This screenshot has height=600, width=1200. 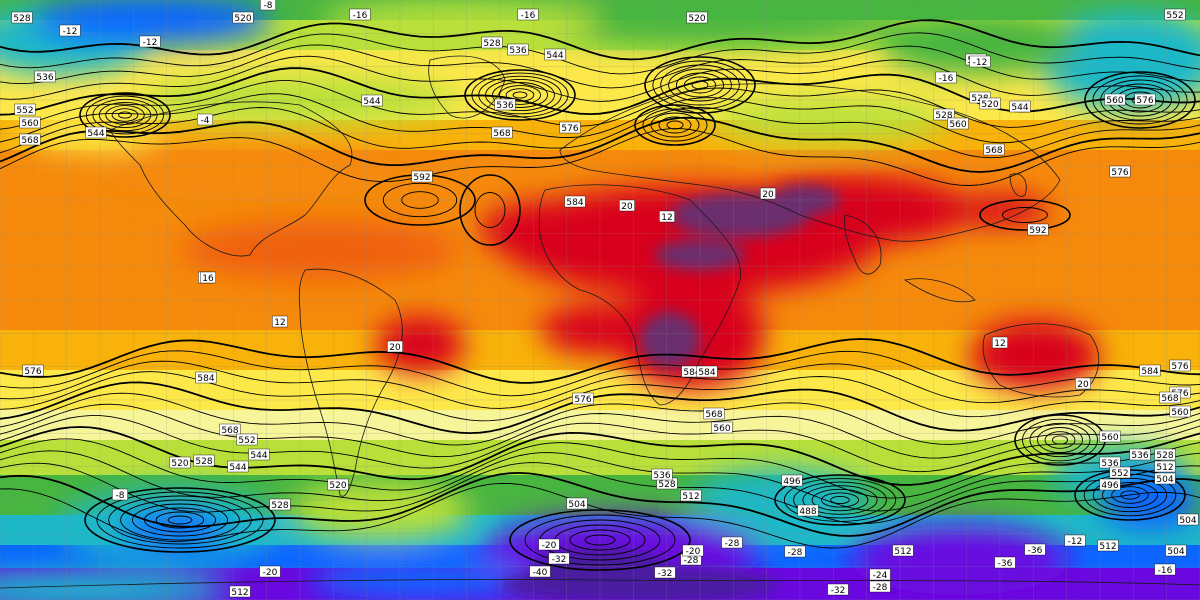 I want to click on svg-text: 496, so click(x=1109, y=486).